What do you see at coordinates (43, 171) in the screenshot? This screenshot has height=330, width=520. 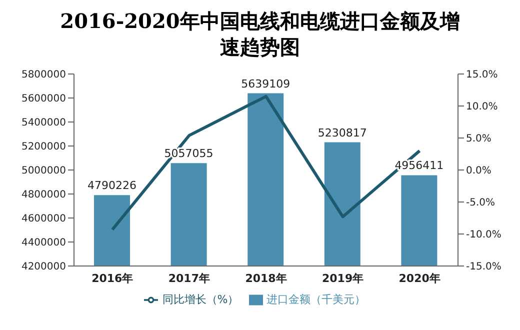 I see `y-tick-label: 5000000` at bounding box center [43, 171].